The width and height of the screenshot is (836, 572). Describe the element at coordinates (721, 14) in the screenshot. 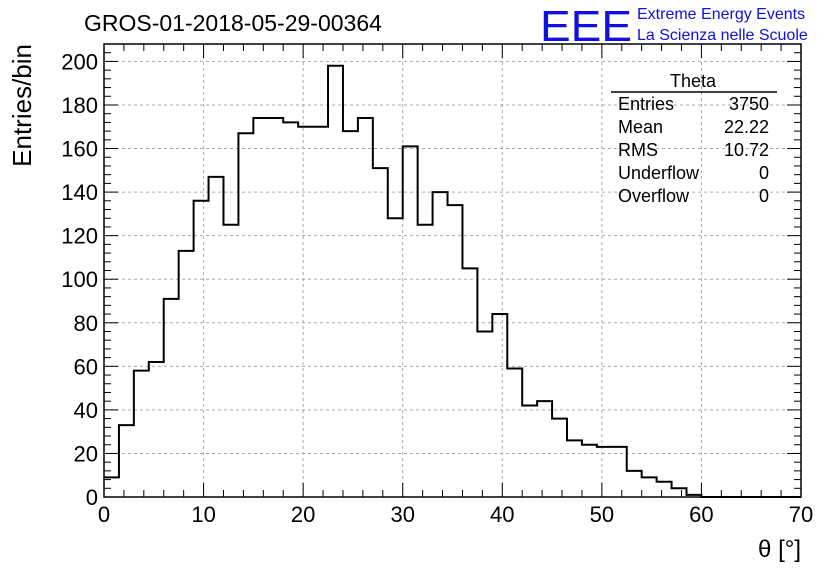

I see `eee-logo-line1: Extreme Energy Events` at that location.